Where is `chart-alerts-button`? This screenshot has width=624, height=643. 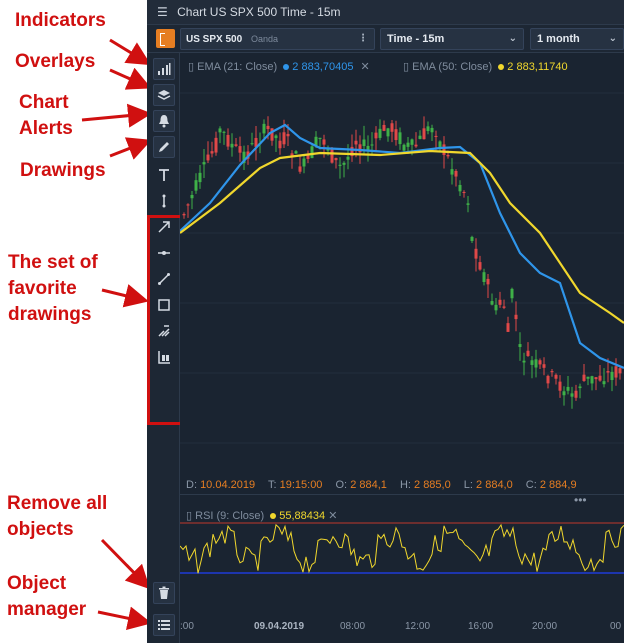
chart-alerts-button is located at coordinates (164, 121).